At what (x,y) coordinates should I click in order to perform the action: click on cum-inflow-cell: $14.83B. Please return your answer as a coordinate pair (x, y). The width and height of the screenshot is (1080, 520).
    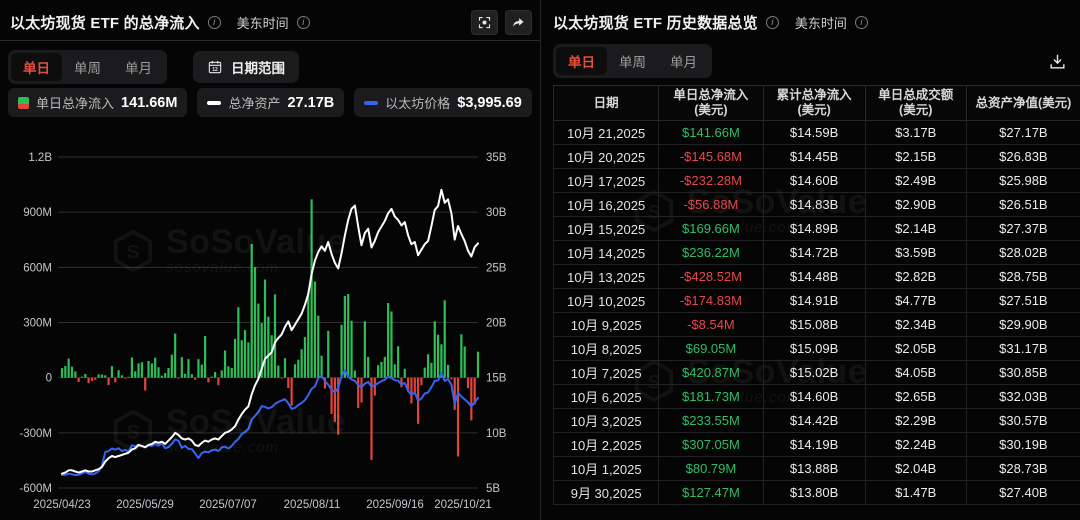
    Looking at the image, I should click on (814, 204).